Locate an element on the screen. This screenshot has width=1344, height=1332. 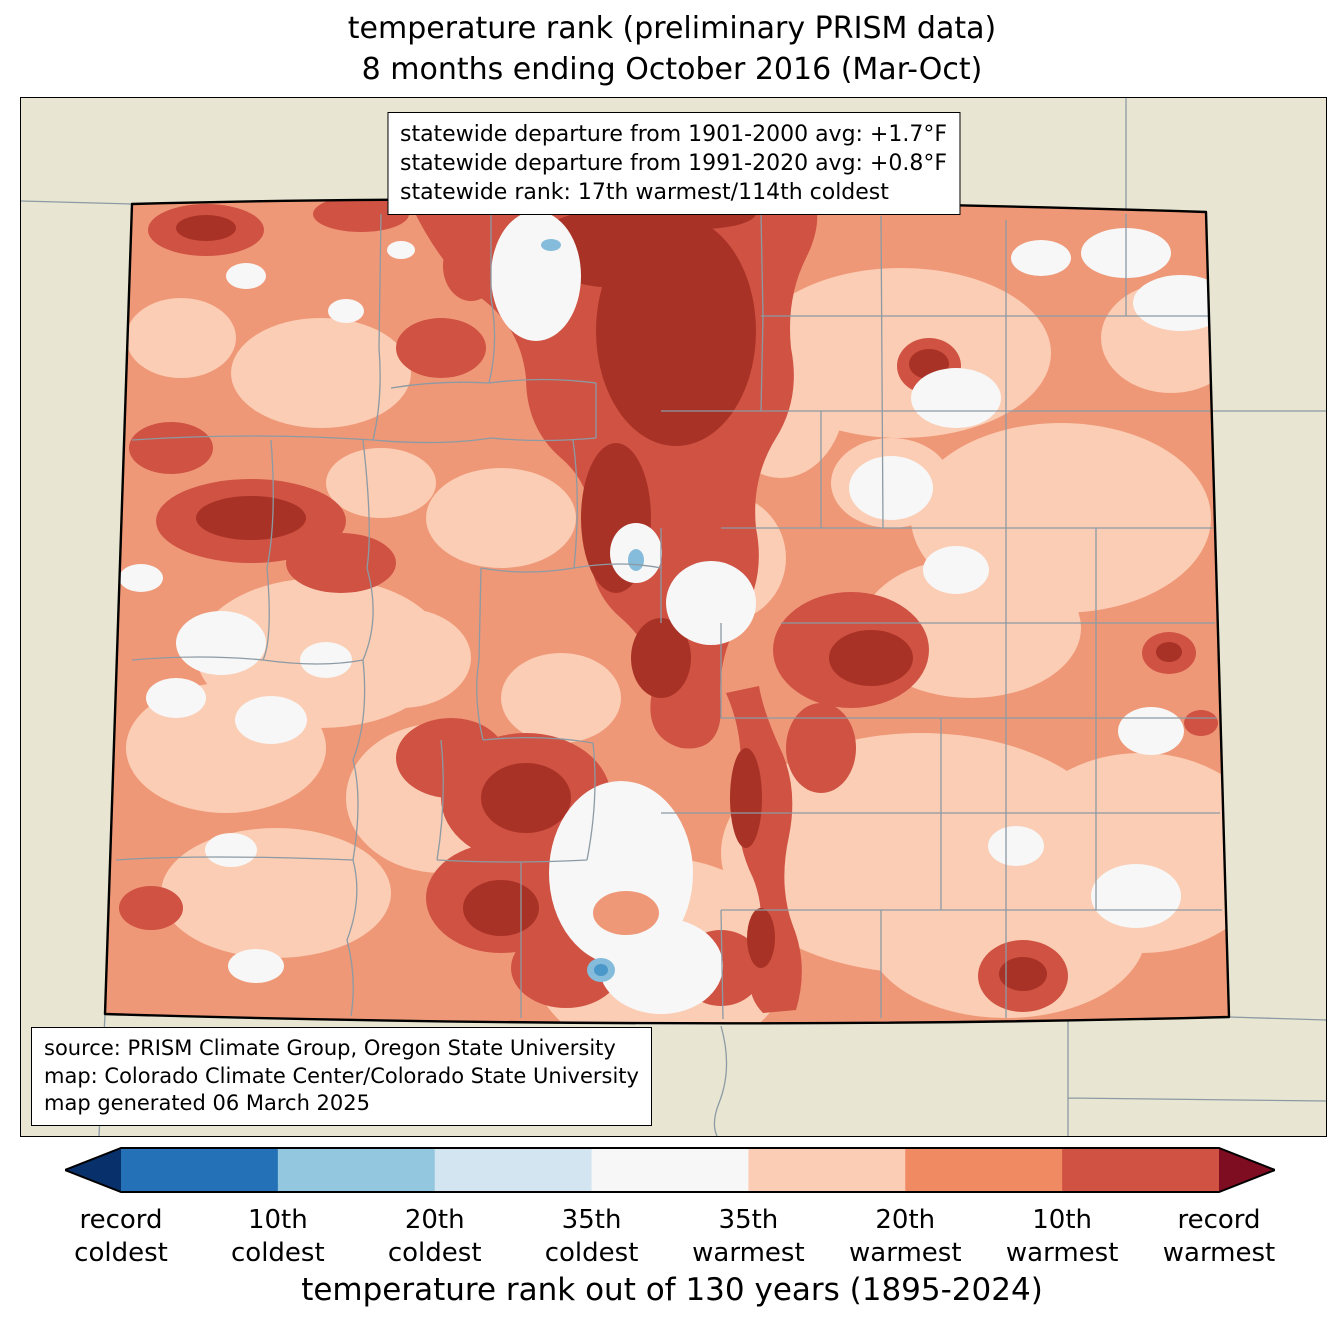
colorbar-svg is located at coordinates (670, 1170).